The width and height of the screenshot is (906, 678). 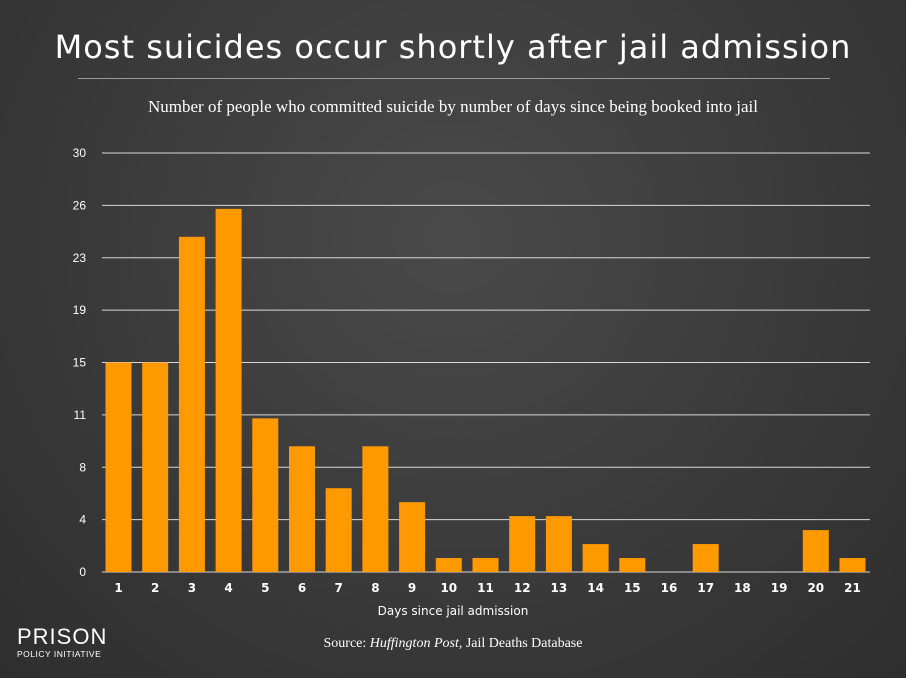 I want to click on x-tick-label: 8, so click(x=375, y=588).